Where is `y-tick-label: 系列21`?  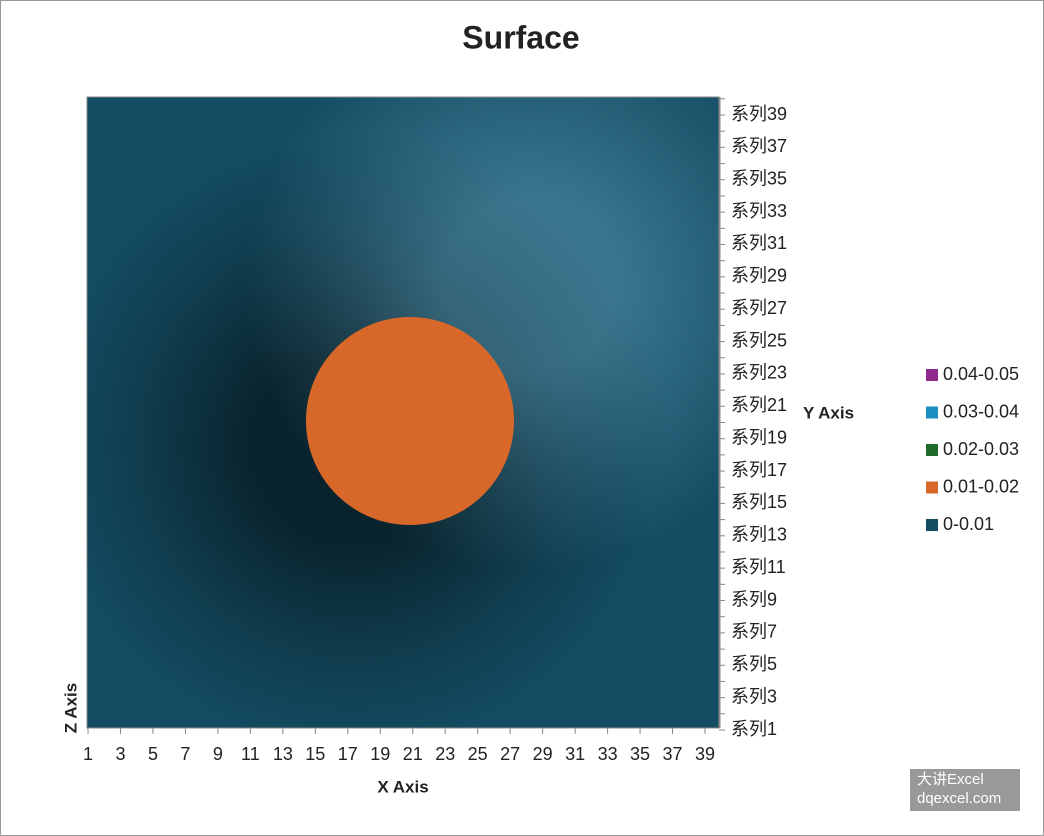 y-tick-label: 系列21 is located at coordinates (759, 405).